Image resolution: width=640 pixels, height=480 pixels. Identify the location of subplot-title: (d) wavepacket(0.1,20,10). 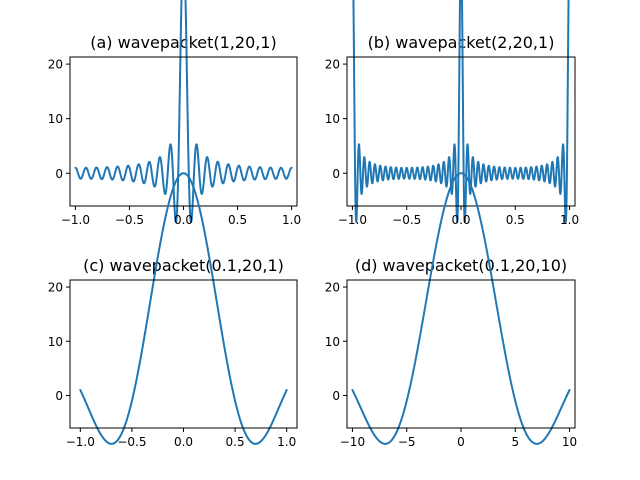
(461, 265).